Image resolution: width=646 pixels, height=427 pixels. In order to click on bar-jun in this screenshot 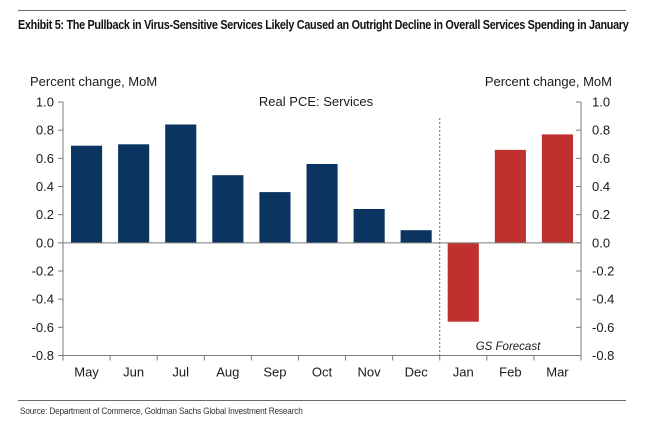, I will do `click(134, 193)`.